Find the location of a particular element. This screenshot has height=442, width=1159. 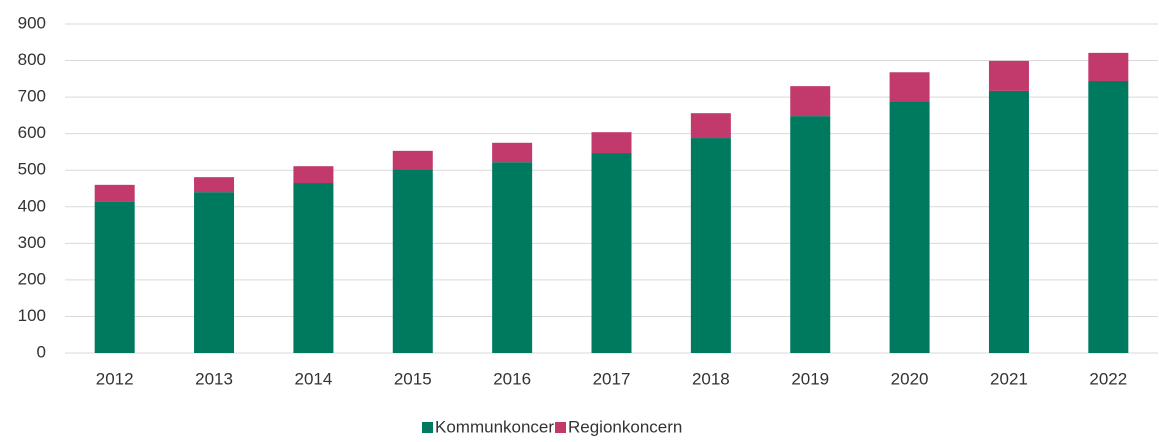

legend-label: Kommunkoncern is located at coordinates (499, 426).